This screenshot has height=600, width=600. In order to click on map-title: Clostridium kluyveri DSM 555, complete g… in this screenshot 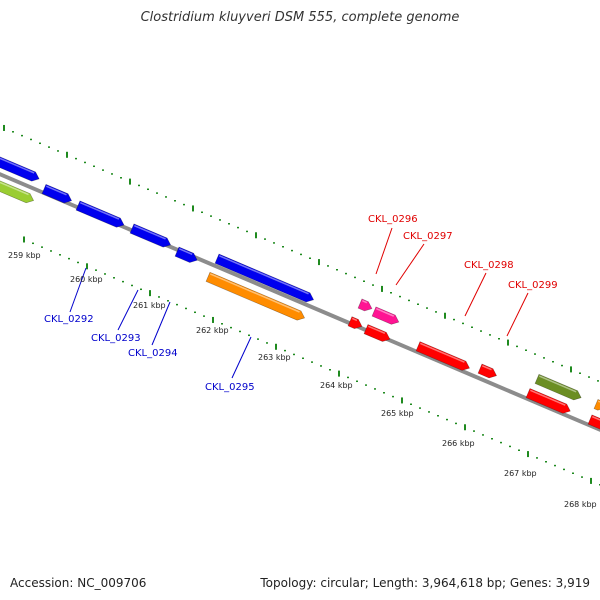, I will do `click(300, 17)`.